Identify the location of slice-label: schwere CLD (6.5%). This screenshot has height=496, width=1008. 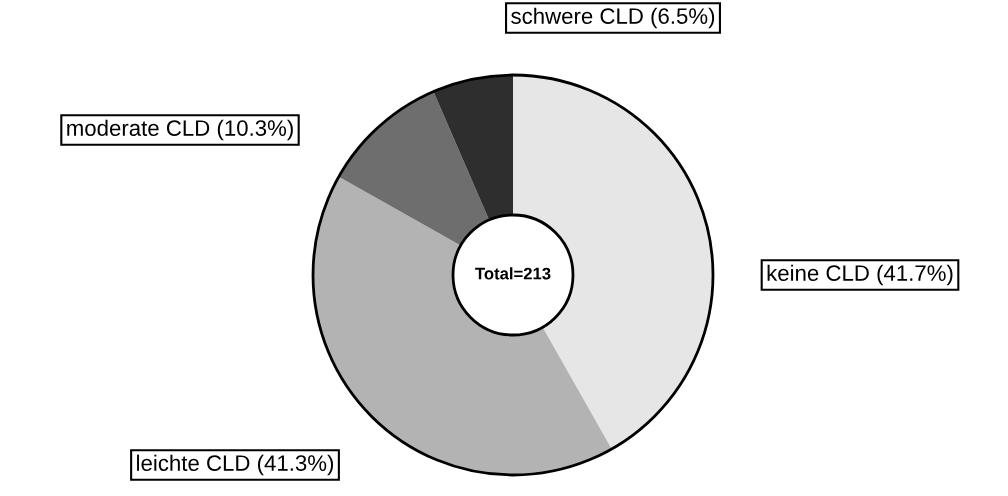
(613, 18).